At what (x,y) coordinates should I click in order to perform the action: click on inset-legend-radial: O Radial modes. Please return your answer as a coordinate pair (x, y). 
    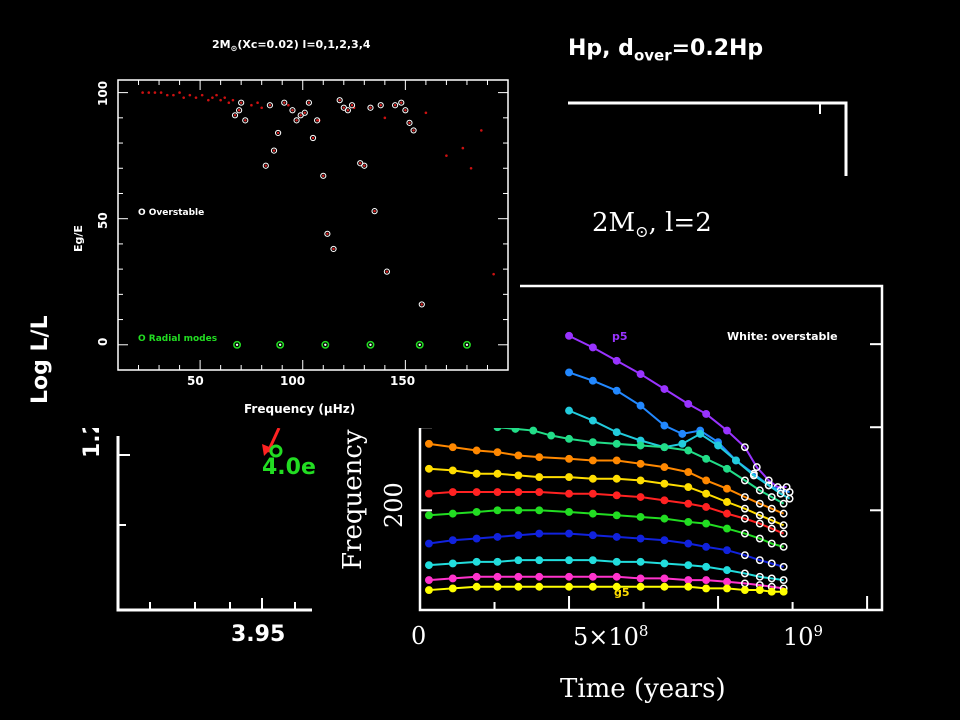
    Looking at the image, I should click on (177, 339).